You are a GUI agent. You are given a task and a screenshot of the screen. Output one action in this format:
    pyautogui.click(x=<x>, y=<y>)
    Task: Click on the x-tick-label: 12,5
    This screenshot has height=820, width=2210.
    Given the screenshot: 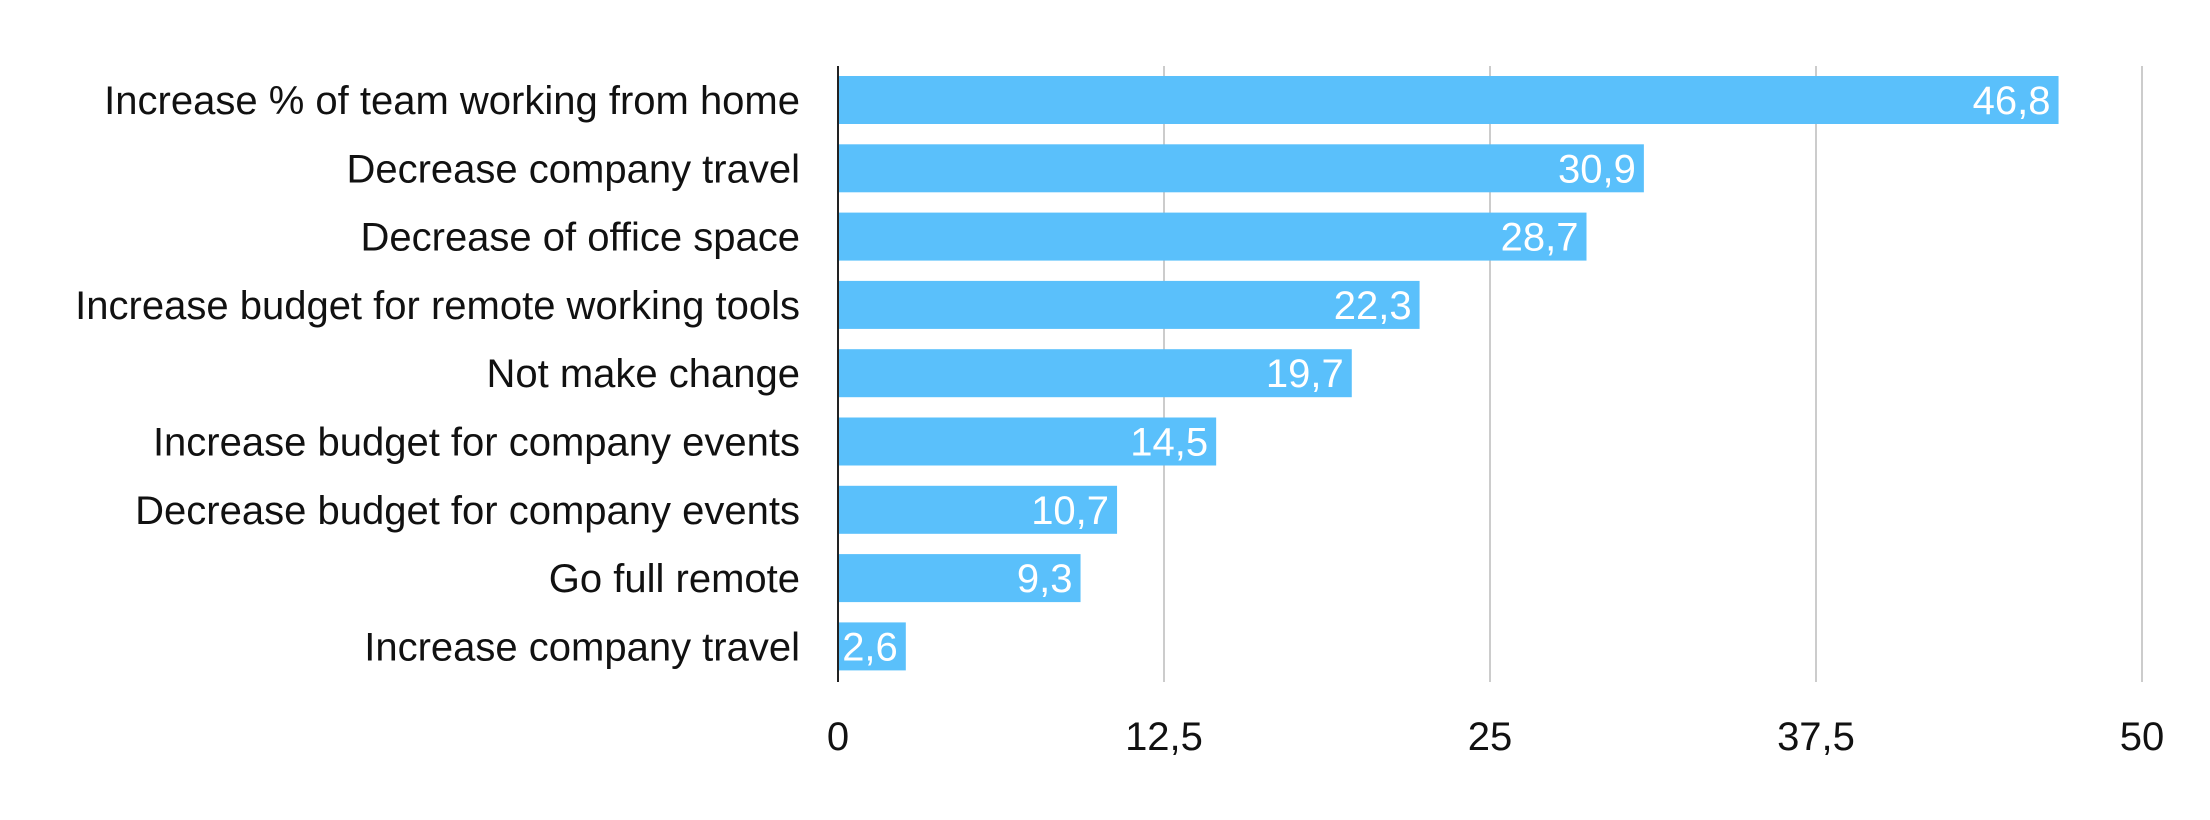 What is the action you would take?
    pyautogui.click(x=1164, y=737)
    